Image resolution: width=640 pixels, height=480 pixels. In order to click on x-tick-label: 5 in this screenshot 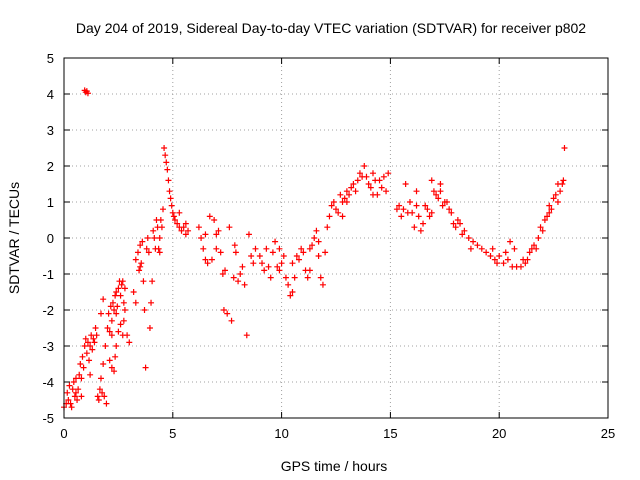, I will do `click(172, 433)`.